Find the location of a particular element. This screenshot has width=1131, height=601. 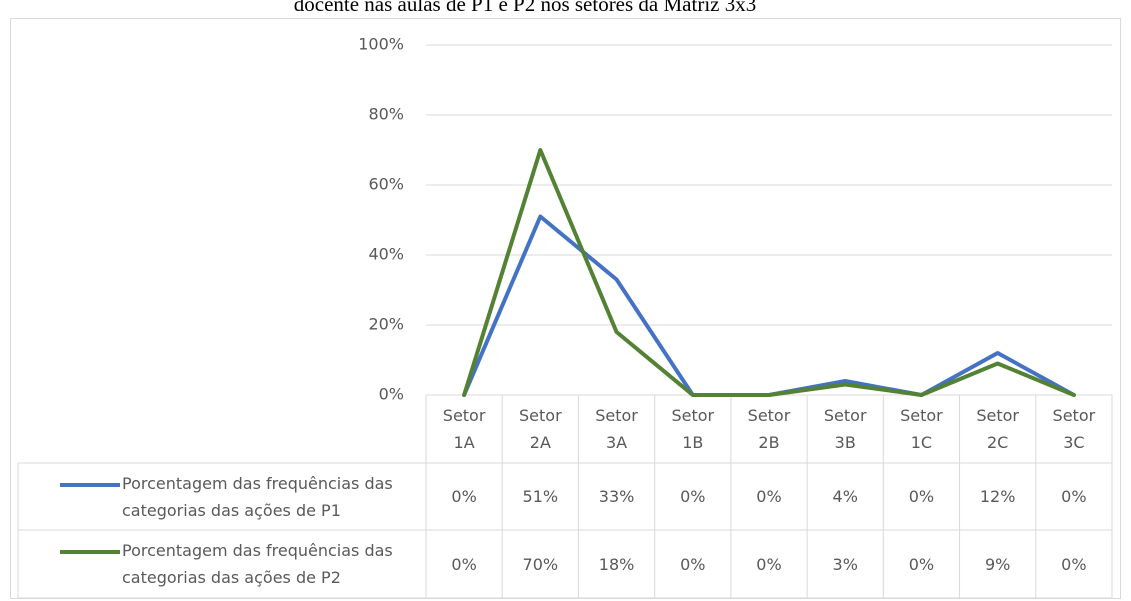

x-tick-label: Setor 1C is located at coordinates (921, 429).